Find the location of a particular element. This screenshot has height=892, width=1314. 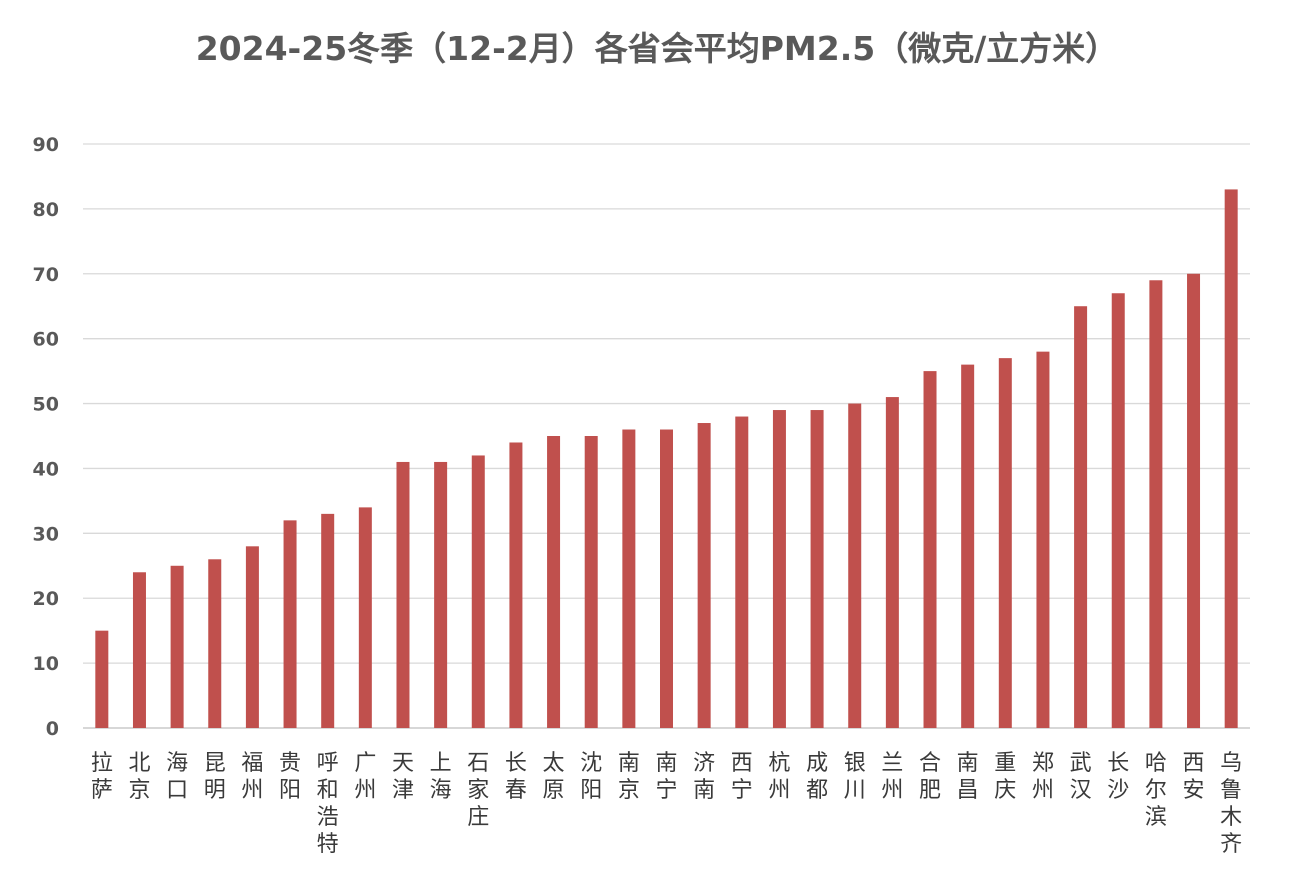

x-category-label: 西宁 is located at coordinates (742, 777).